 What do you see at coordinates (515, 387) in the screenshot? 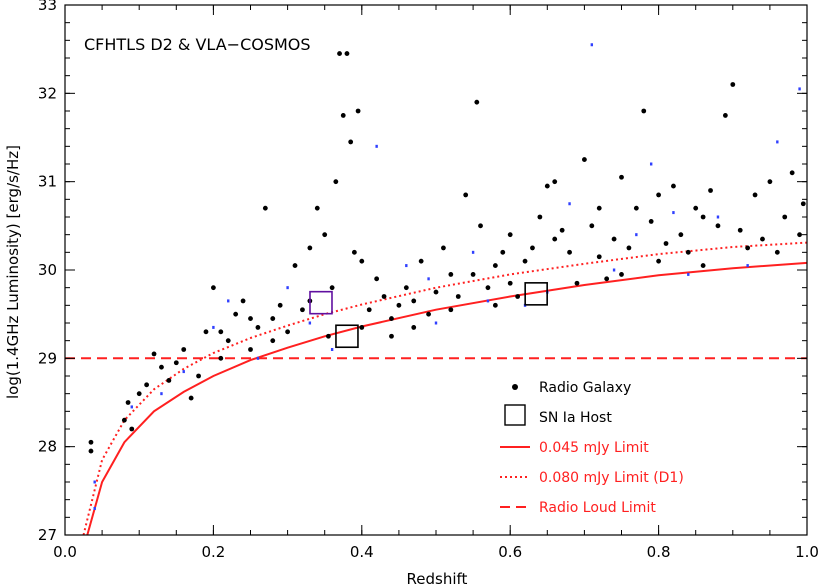
I see `legend-symbol-circle` at bounding box center [515, 387].